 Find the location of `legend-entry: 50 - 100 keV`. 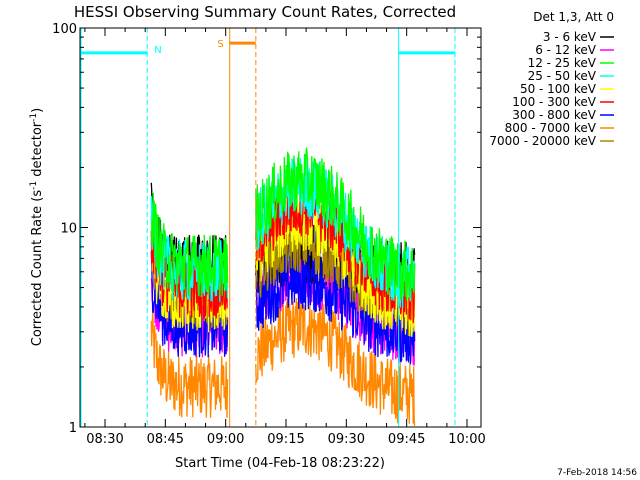

legend-entry: 50 - 100 keV is located at coordinates (558, 89).